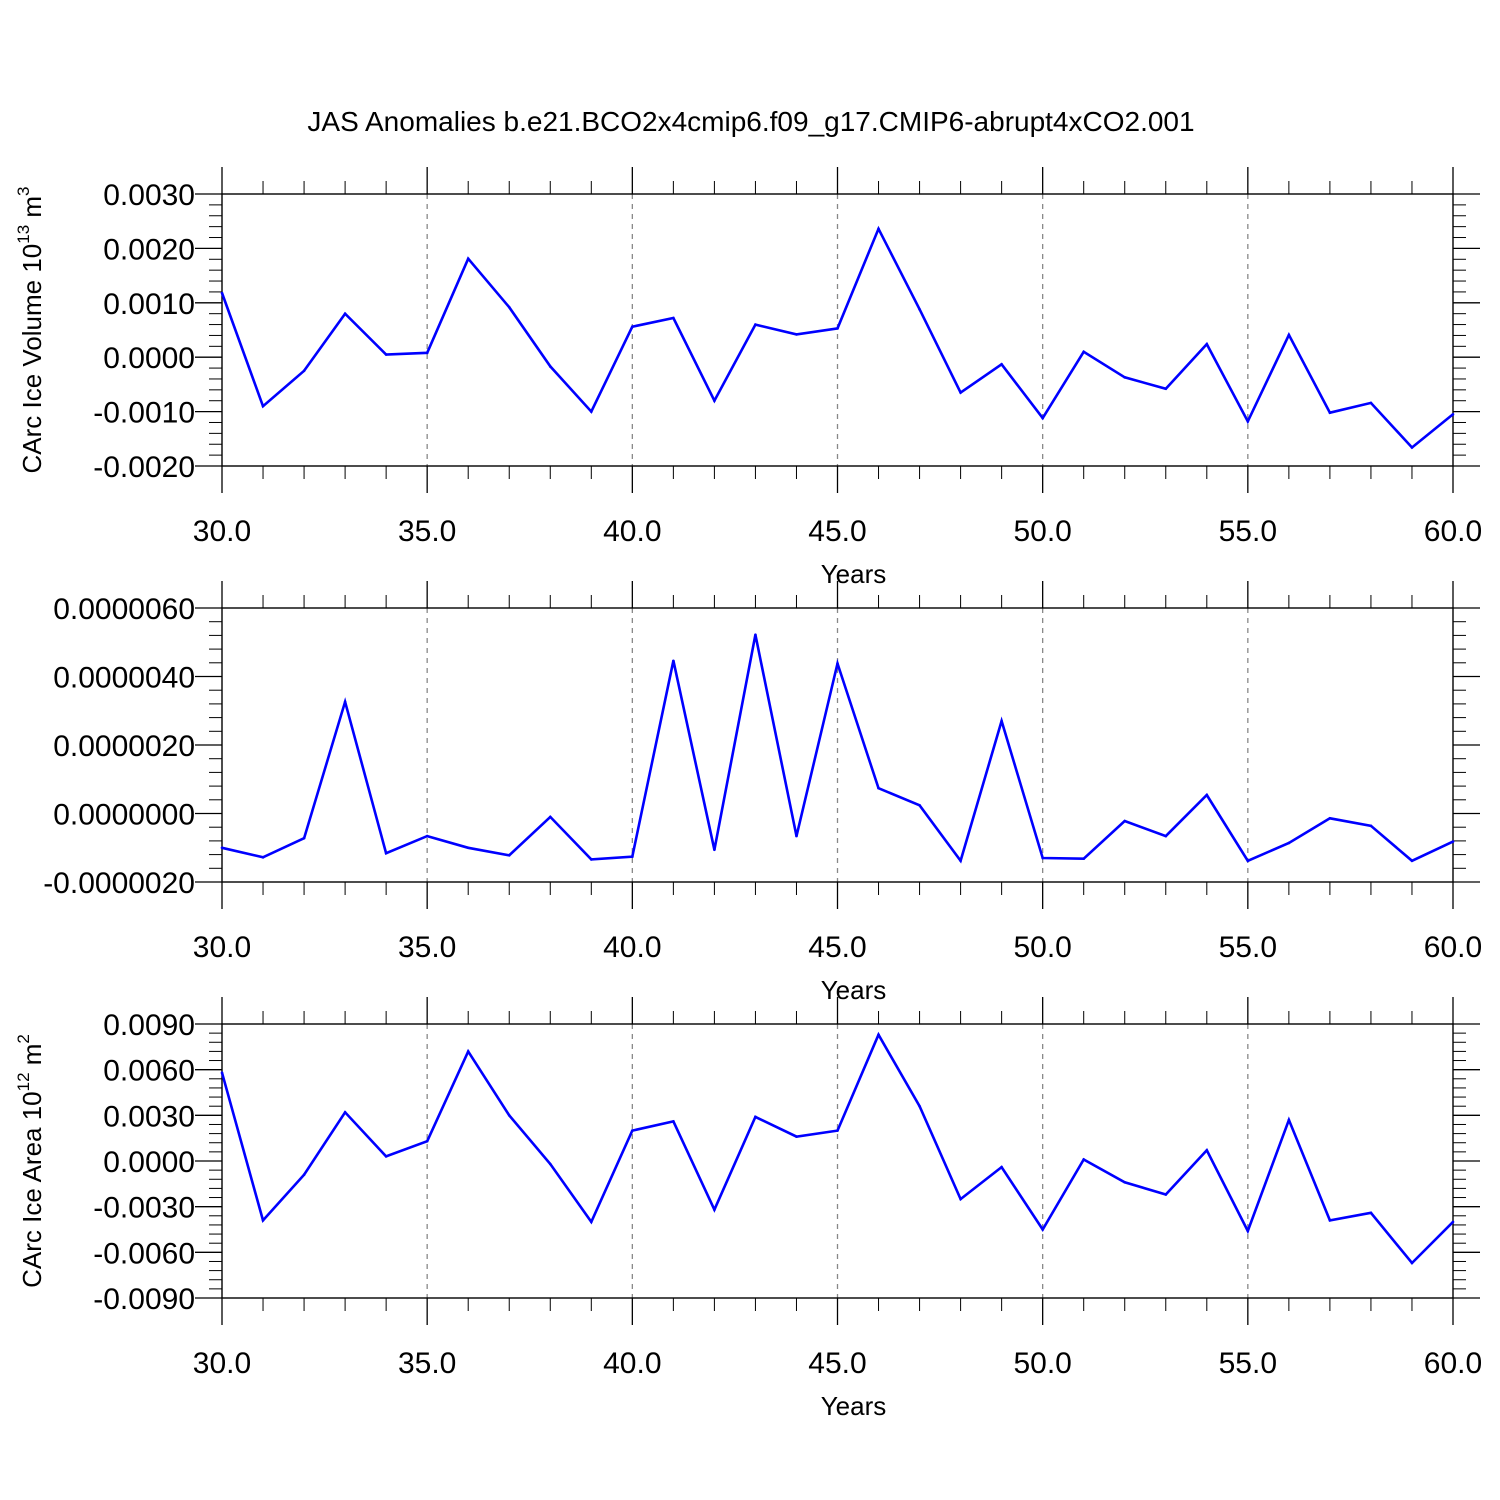  I want to click on y-axis-label-text: CArc Ice Area 10, so click(32, 1189).